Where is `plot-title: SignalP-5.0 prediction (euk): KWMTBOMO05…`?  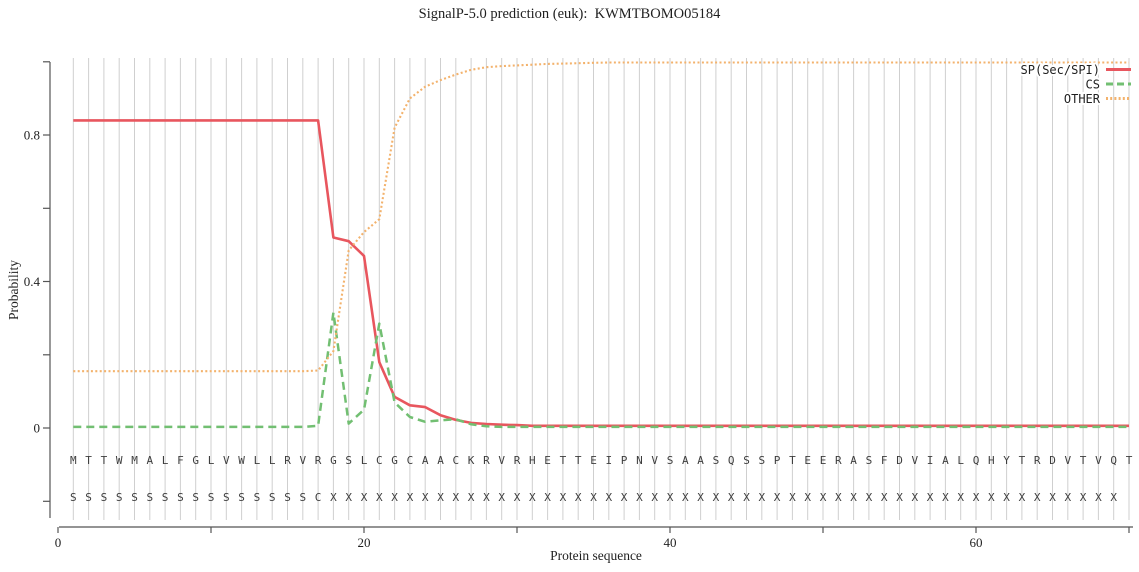
plot-title: SignalP-5.0 prediction (euk): KWMTBOMO05… is located at coordinates (569, 14).